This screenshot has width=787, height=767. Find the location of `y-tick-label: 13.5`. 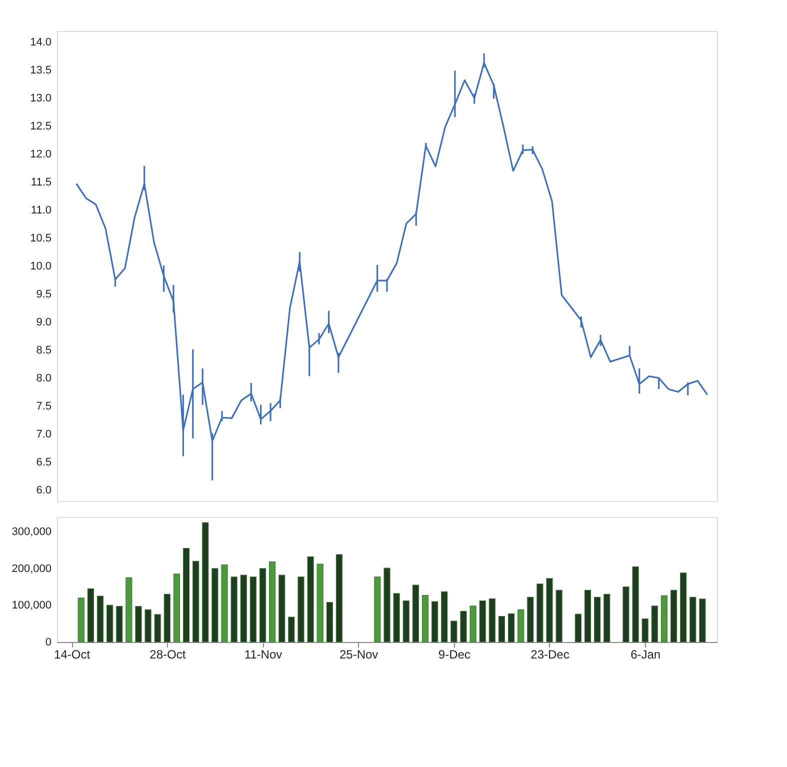

y-tick-label: 13.5 is located at coordinates (41, 70).